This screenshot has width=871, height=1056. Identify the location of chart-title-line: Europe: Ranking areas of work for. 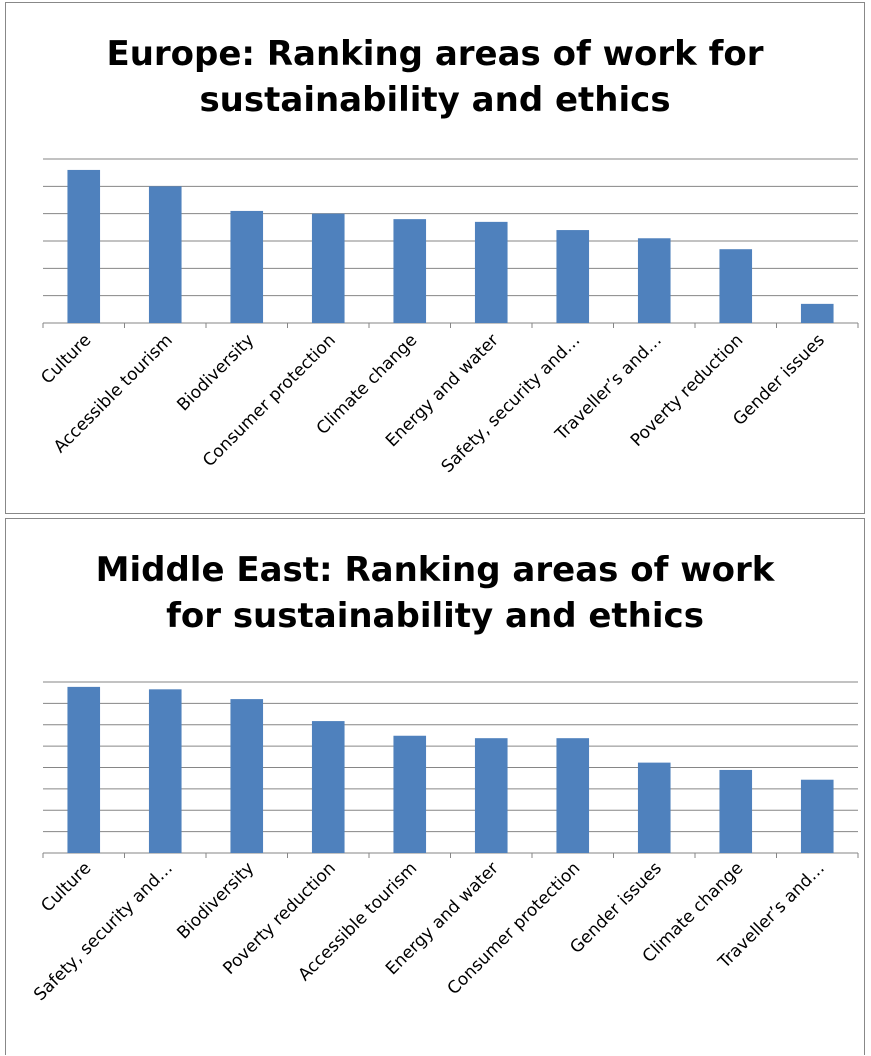
(435, 54).